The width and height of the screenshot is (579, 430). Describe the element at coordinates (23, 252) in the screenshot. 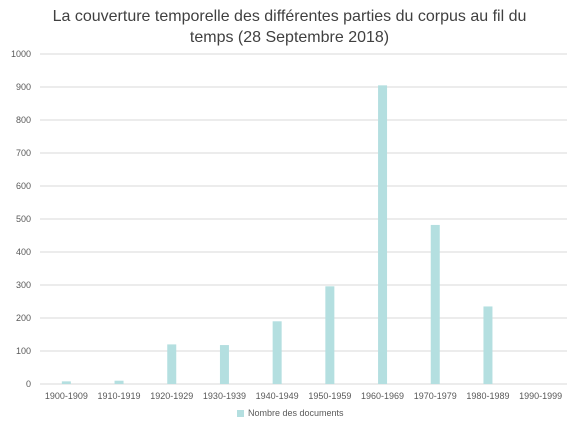

I see `y-tick-label: 400` at that location.